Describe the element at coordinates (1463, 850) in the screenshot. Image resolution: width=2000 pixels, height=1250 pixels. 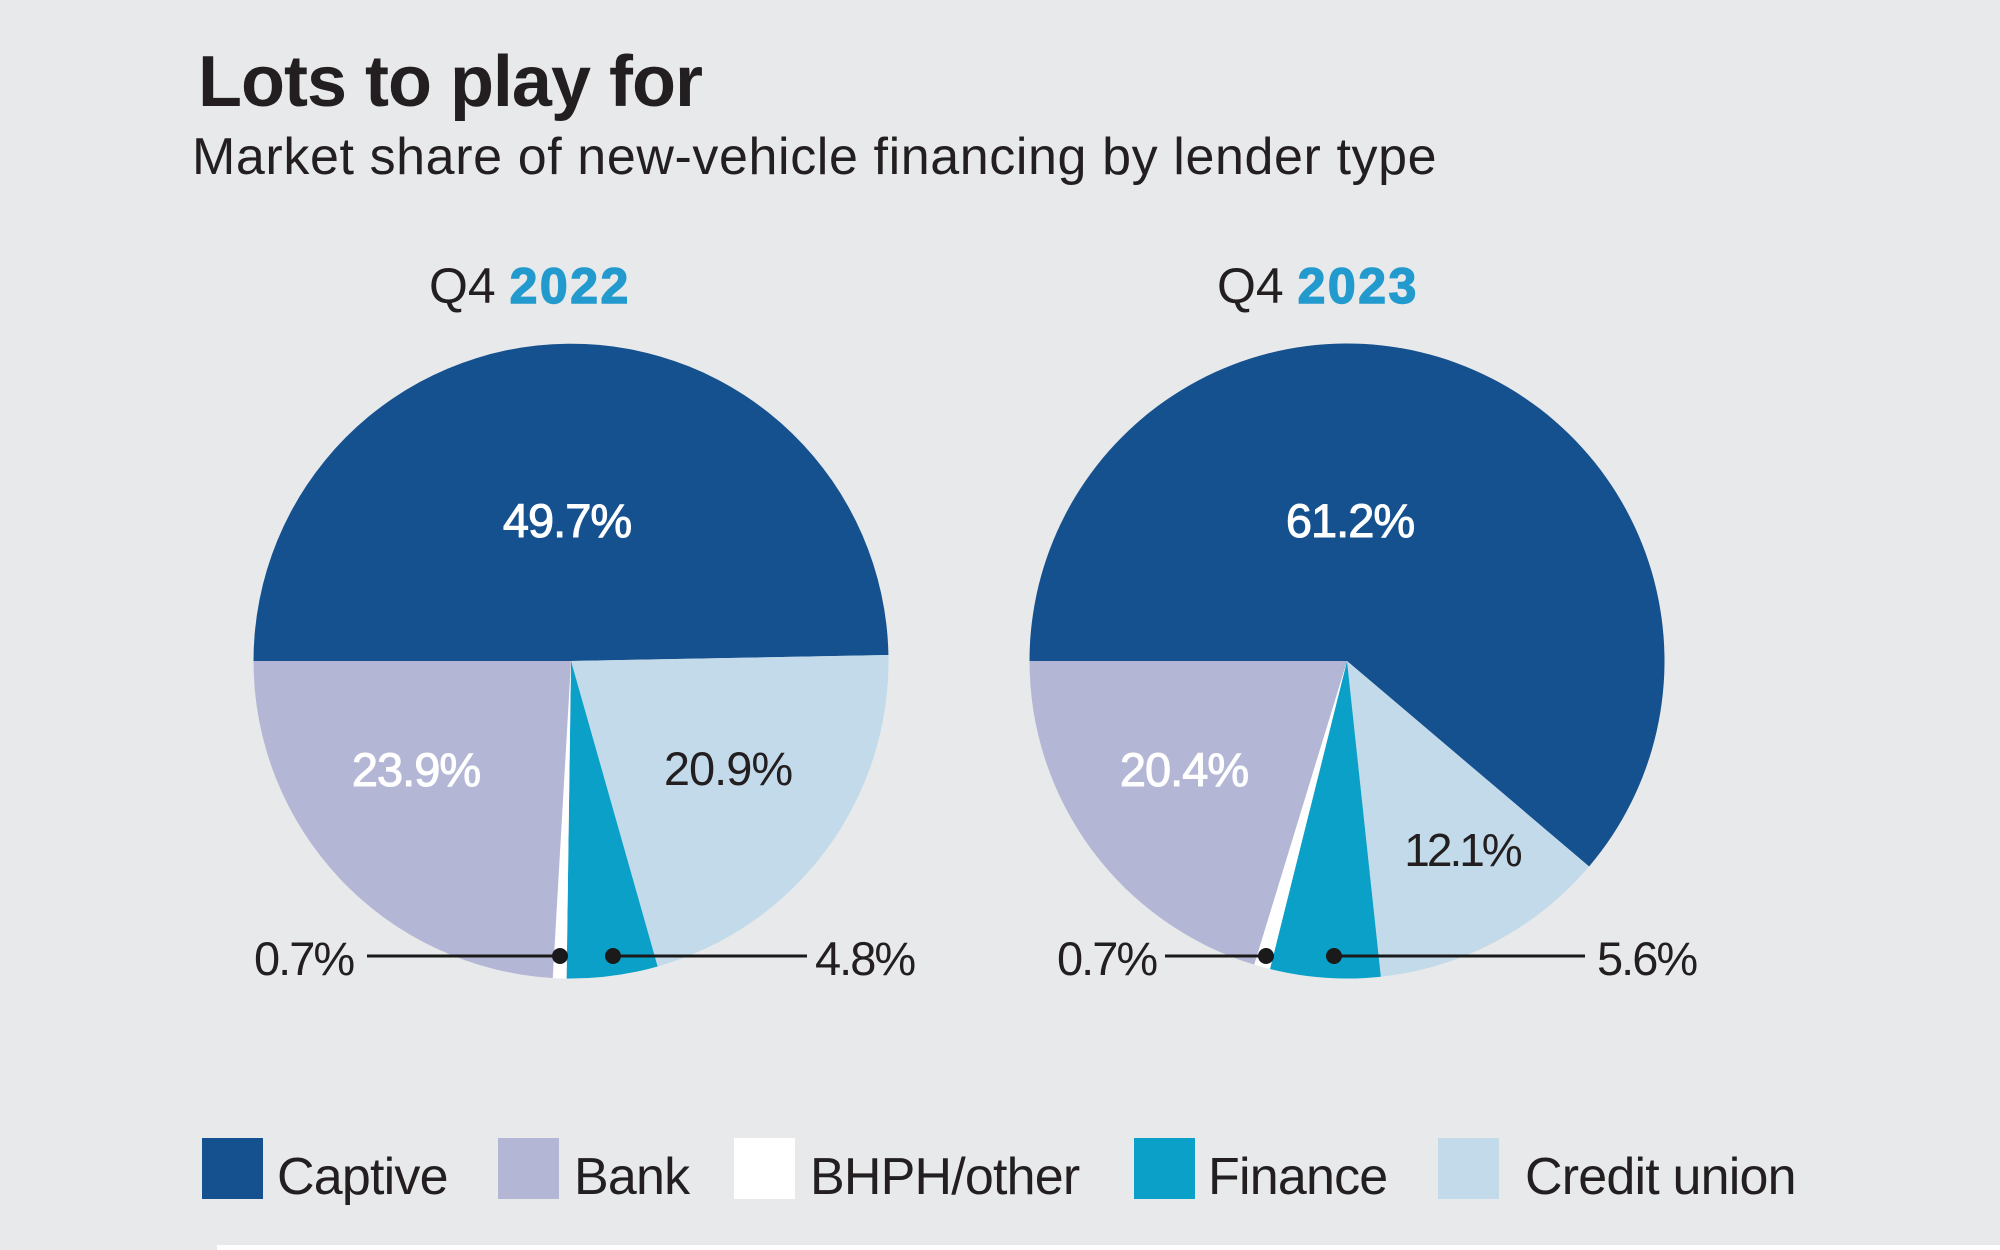
I see `svg-text: 12.1%` at that location.